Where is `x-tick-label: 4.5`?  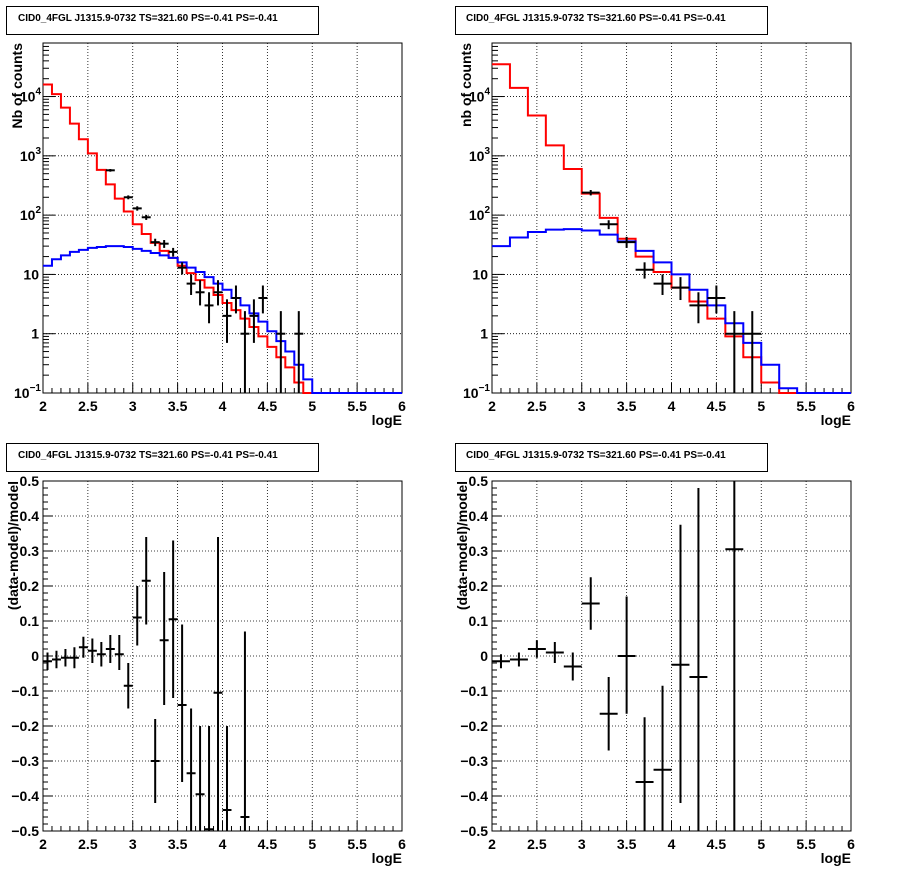 x-tick-label: 4.5 is located at coordinates (268, 844).